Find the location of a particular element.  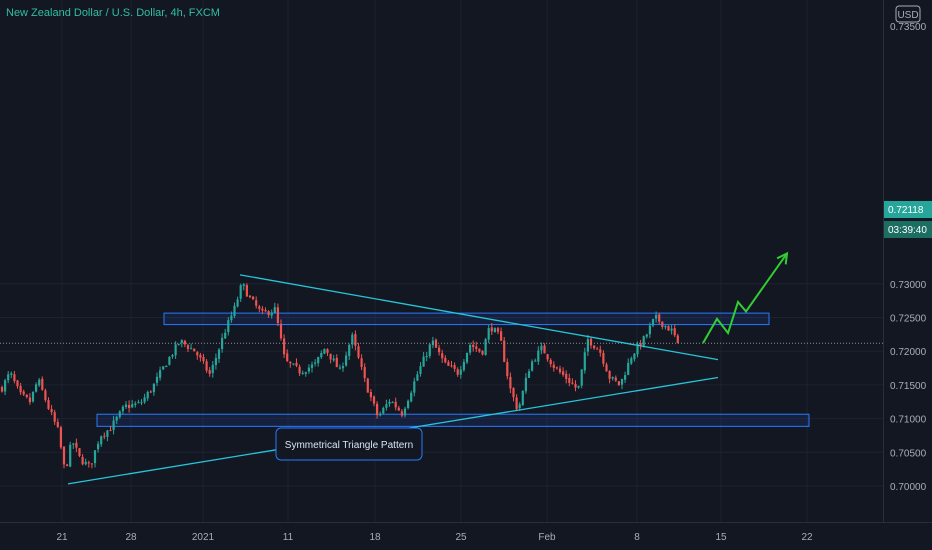

time-axis-labels: 21 28 2021 11 18 25 Feb 8 15 22 is located at coordinates (434, 537).